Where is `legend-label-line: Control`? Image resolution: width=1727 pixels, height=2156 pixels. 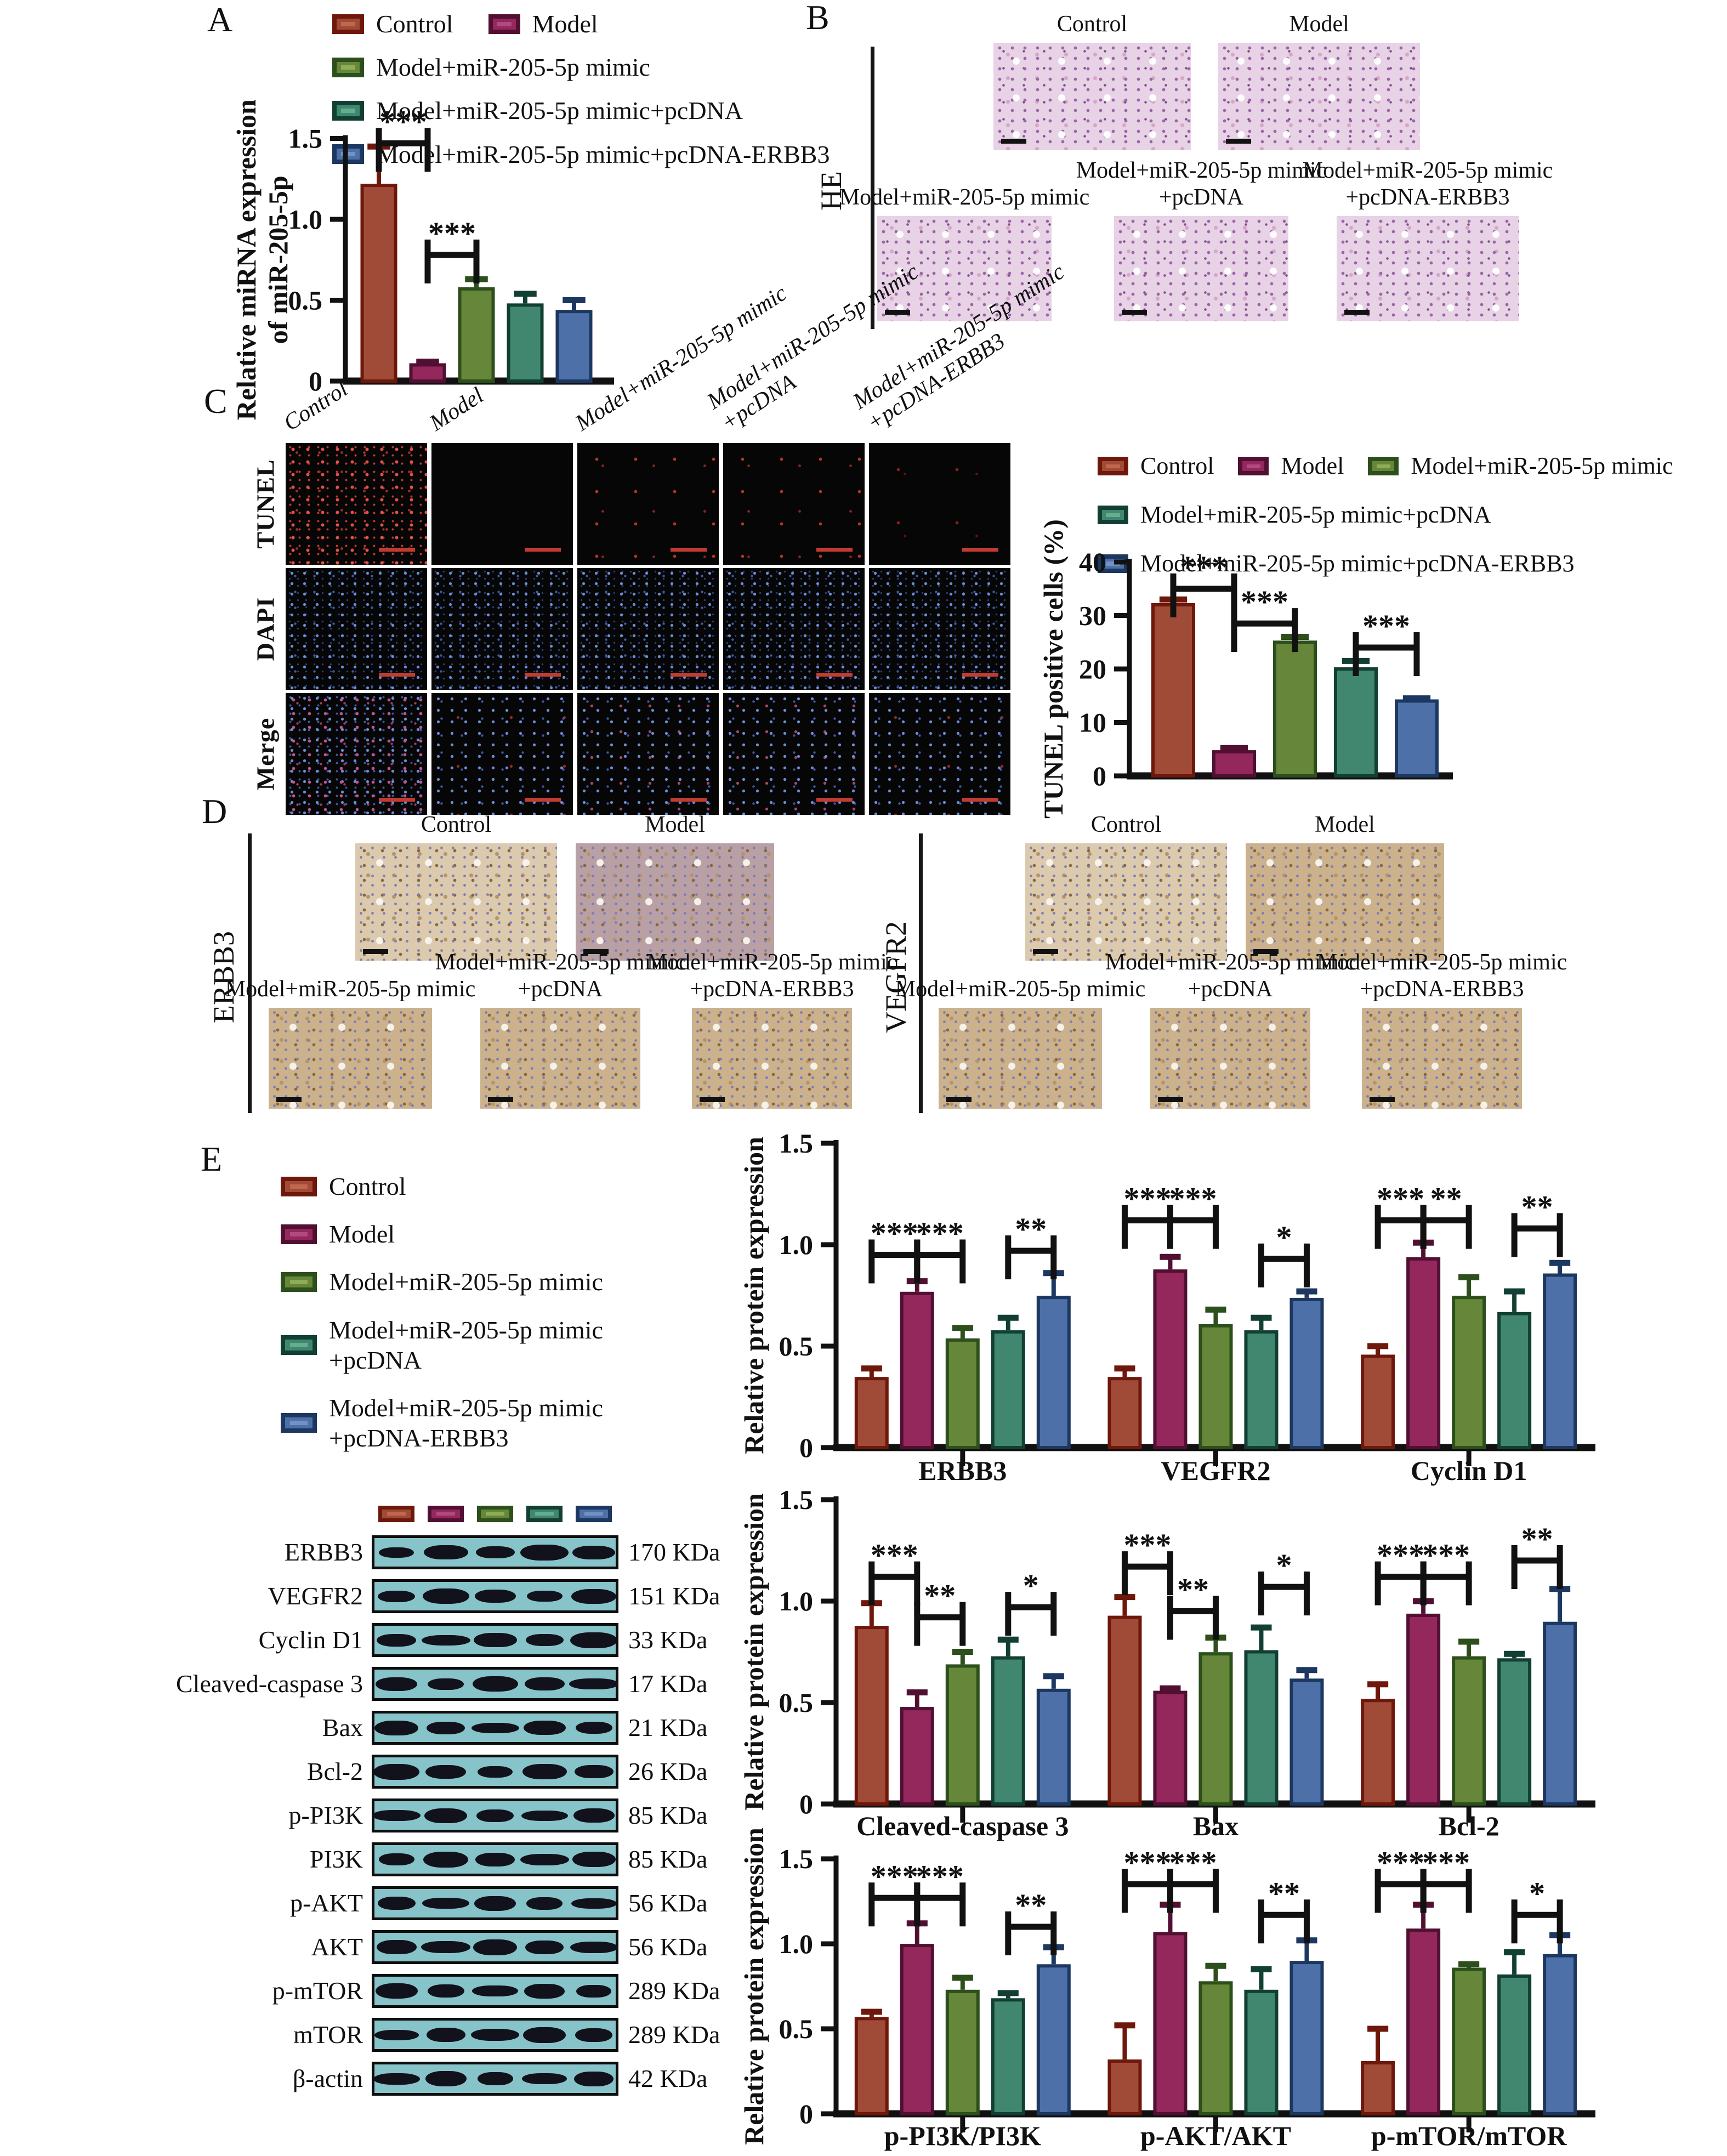
legend-label-line: Control is located at coordinates (1177, 465).